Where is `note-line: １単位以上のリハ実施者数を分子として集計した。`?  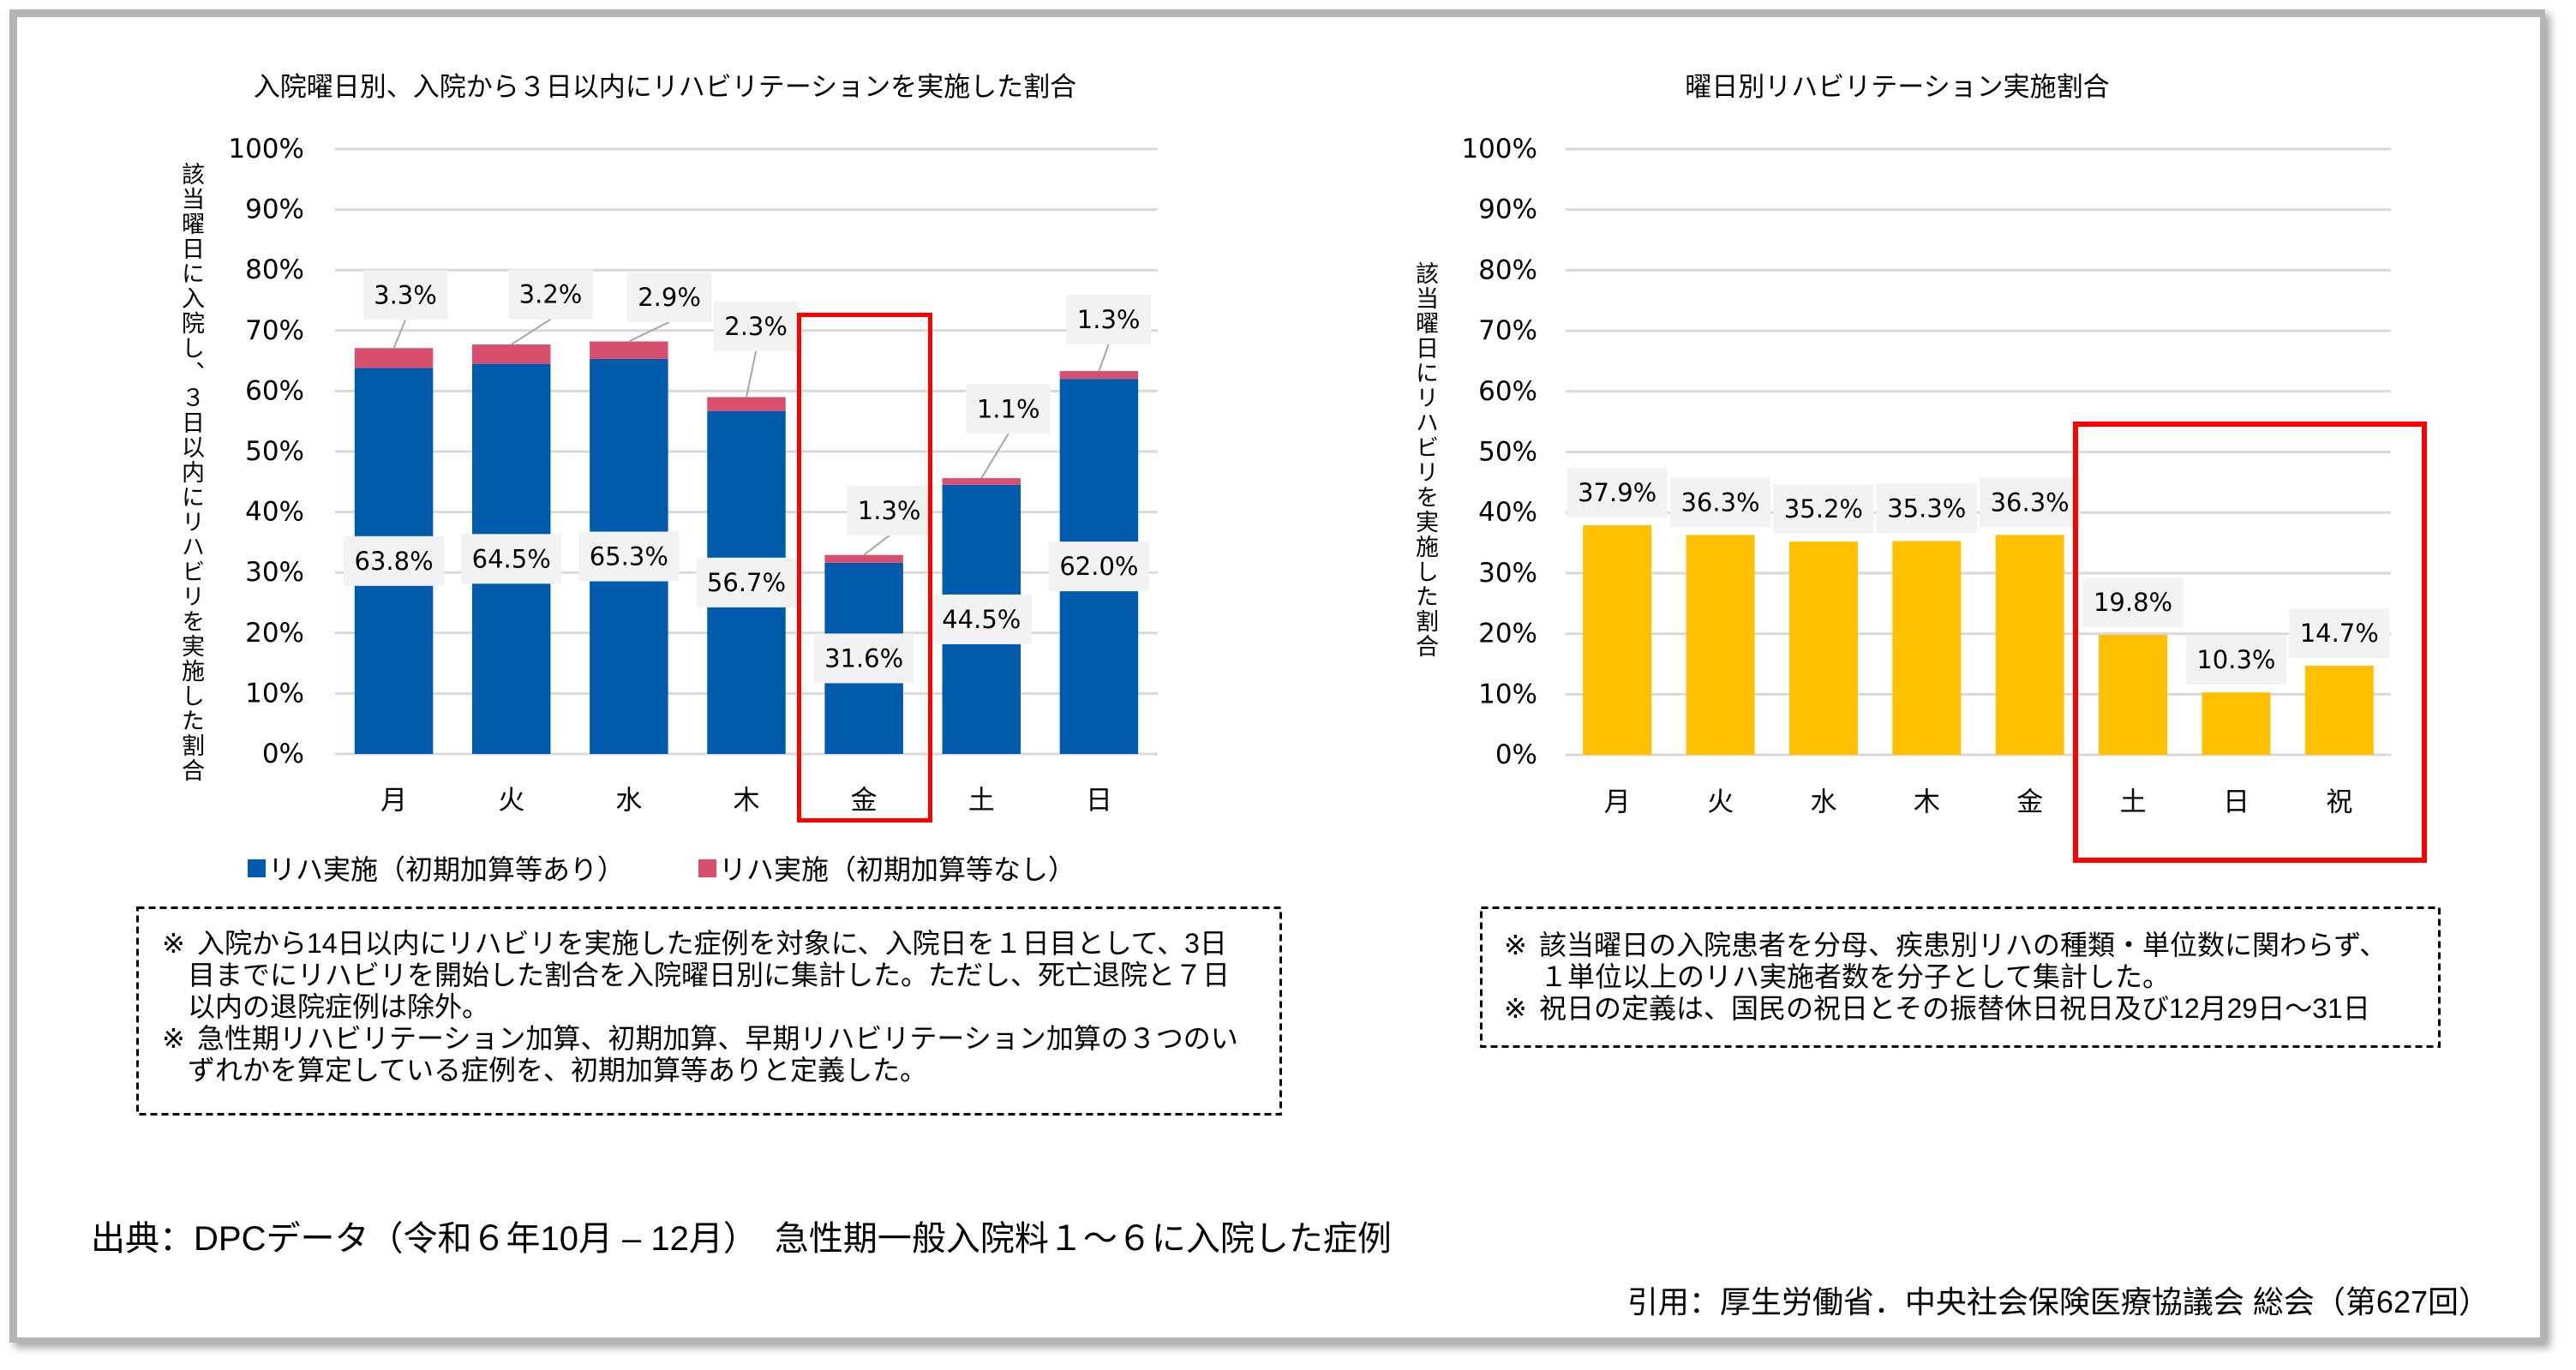 note-line: １単位以上のリハ実施者数を分子として集計した。 is located at coordinates (1855, 977).